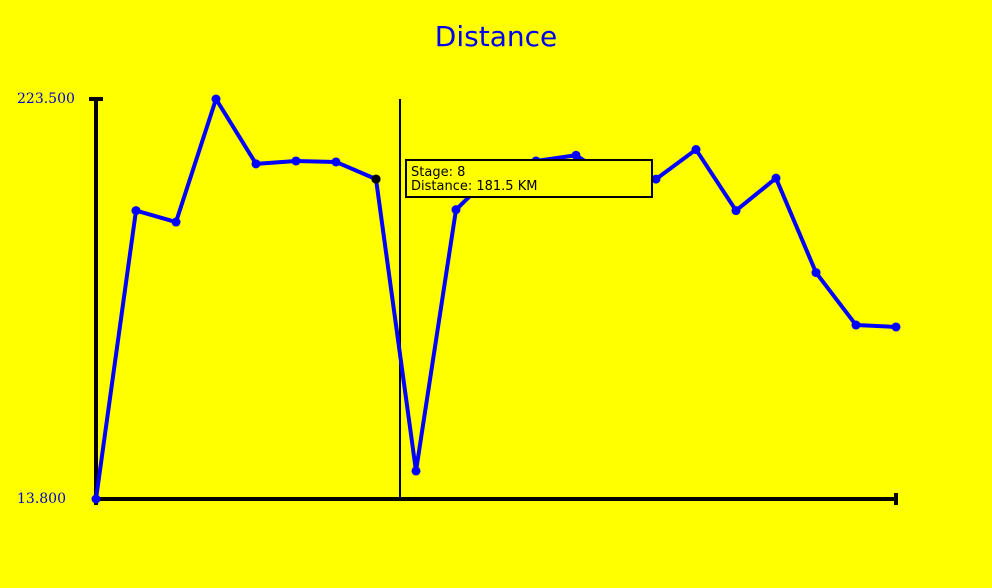 The image size is (992, 588). Describe the element at coordinates (376, 179) in the screenshot. I see `hover-marker` at that location.